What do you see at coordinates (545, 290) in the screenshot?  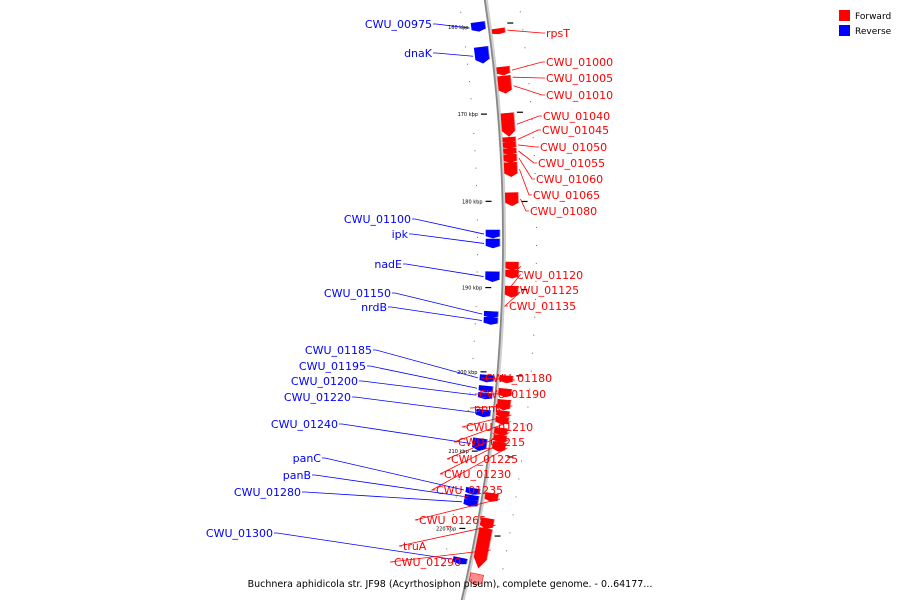 I see `gene-label-cwu-01125: CWU_01125` at bounding box center [545, 290].